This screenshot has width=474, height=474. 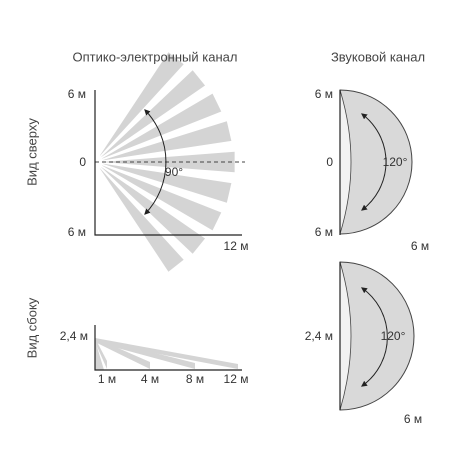 I want to click on column-header: Оптико-электронный канал, so click(x=155, y=56).